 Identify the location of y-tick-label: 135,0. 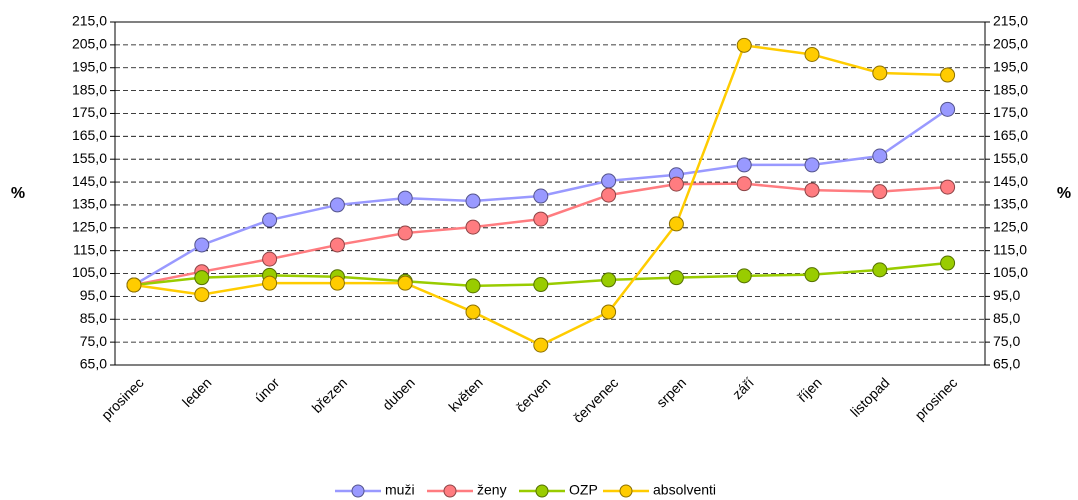
(89, 204).